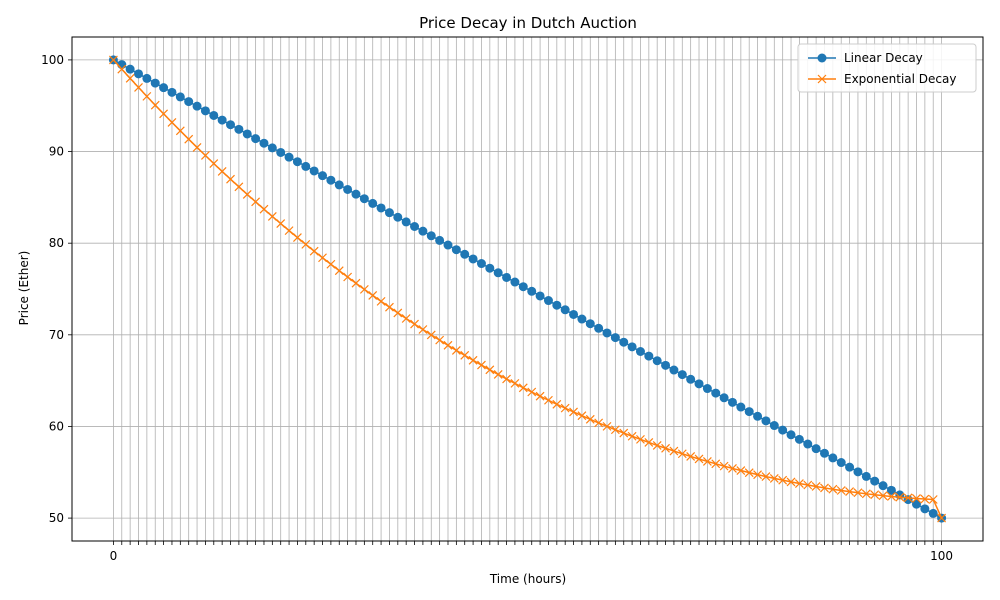  What do you see at coordinates (56, 243) in the screenshot?
I see `y-tick-label: 80` at bounding box center [56, 243].